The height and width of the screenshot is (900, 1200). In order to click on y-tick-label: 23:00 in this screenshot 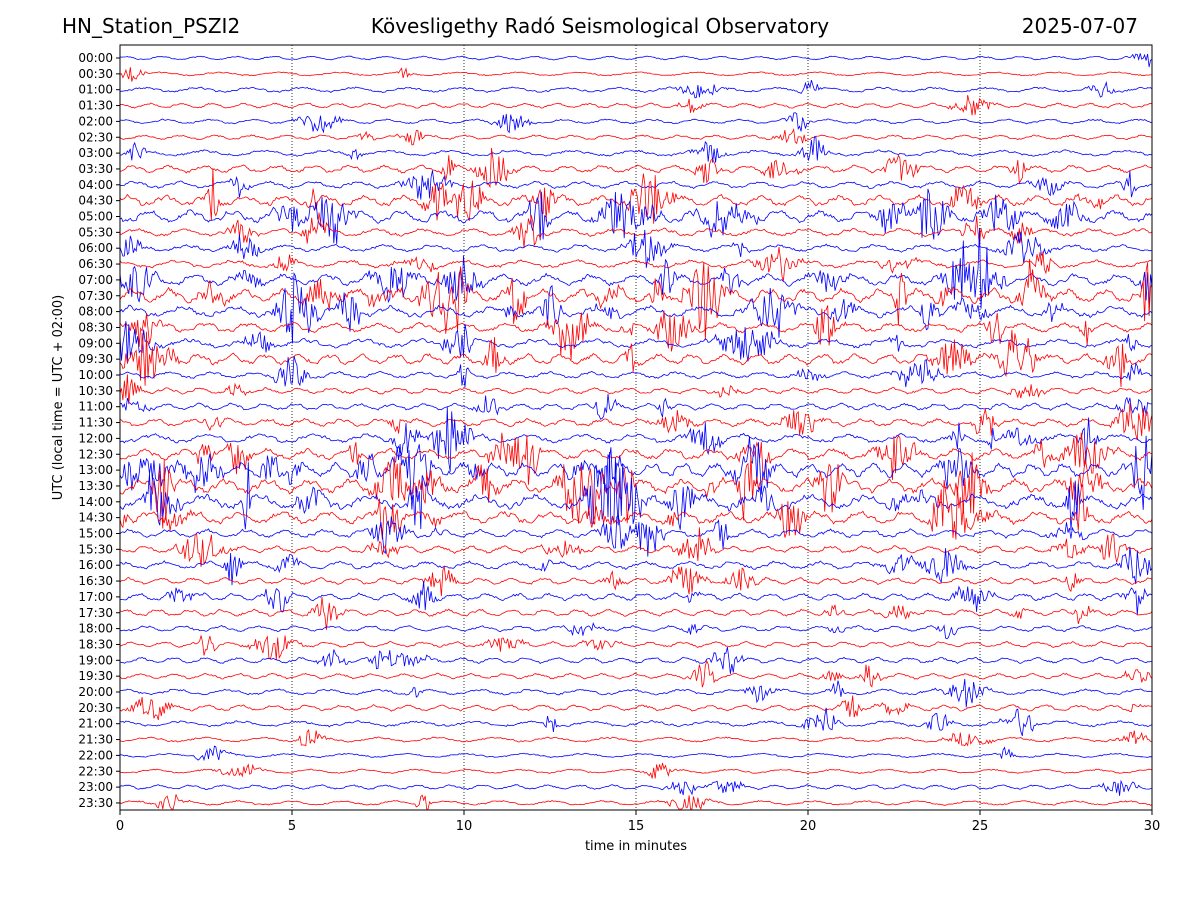, I will do `click(95, 787)`.